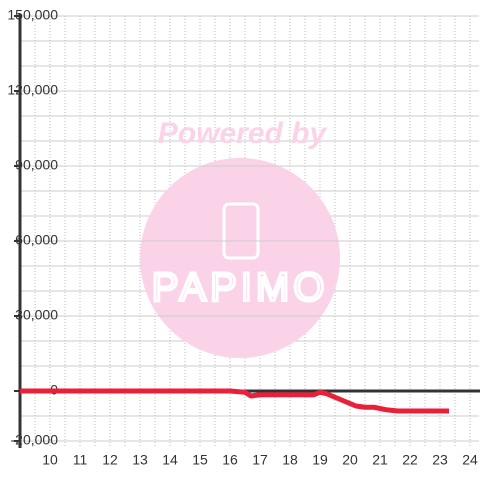 The image size is (480, 480). Describe the element at coordinates (234, 401) in the screenshot. I see `data-line` at that location.